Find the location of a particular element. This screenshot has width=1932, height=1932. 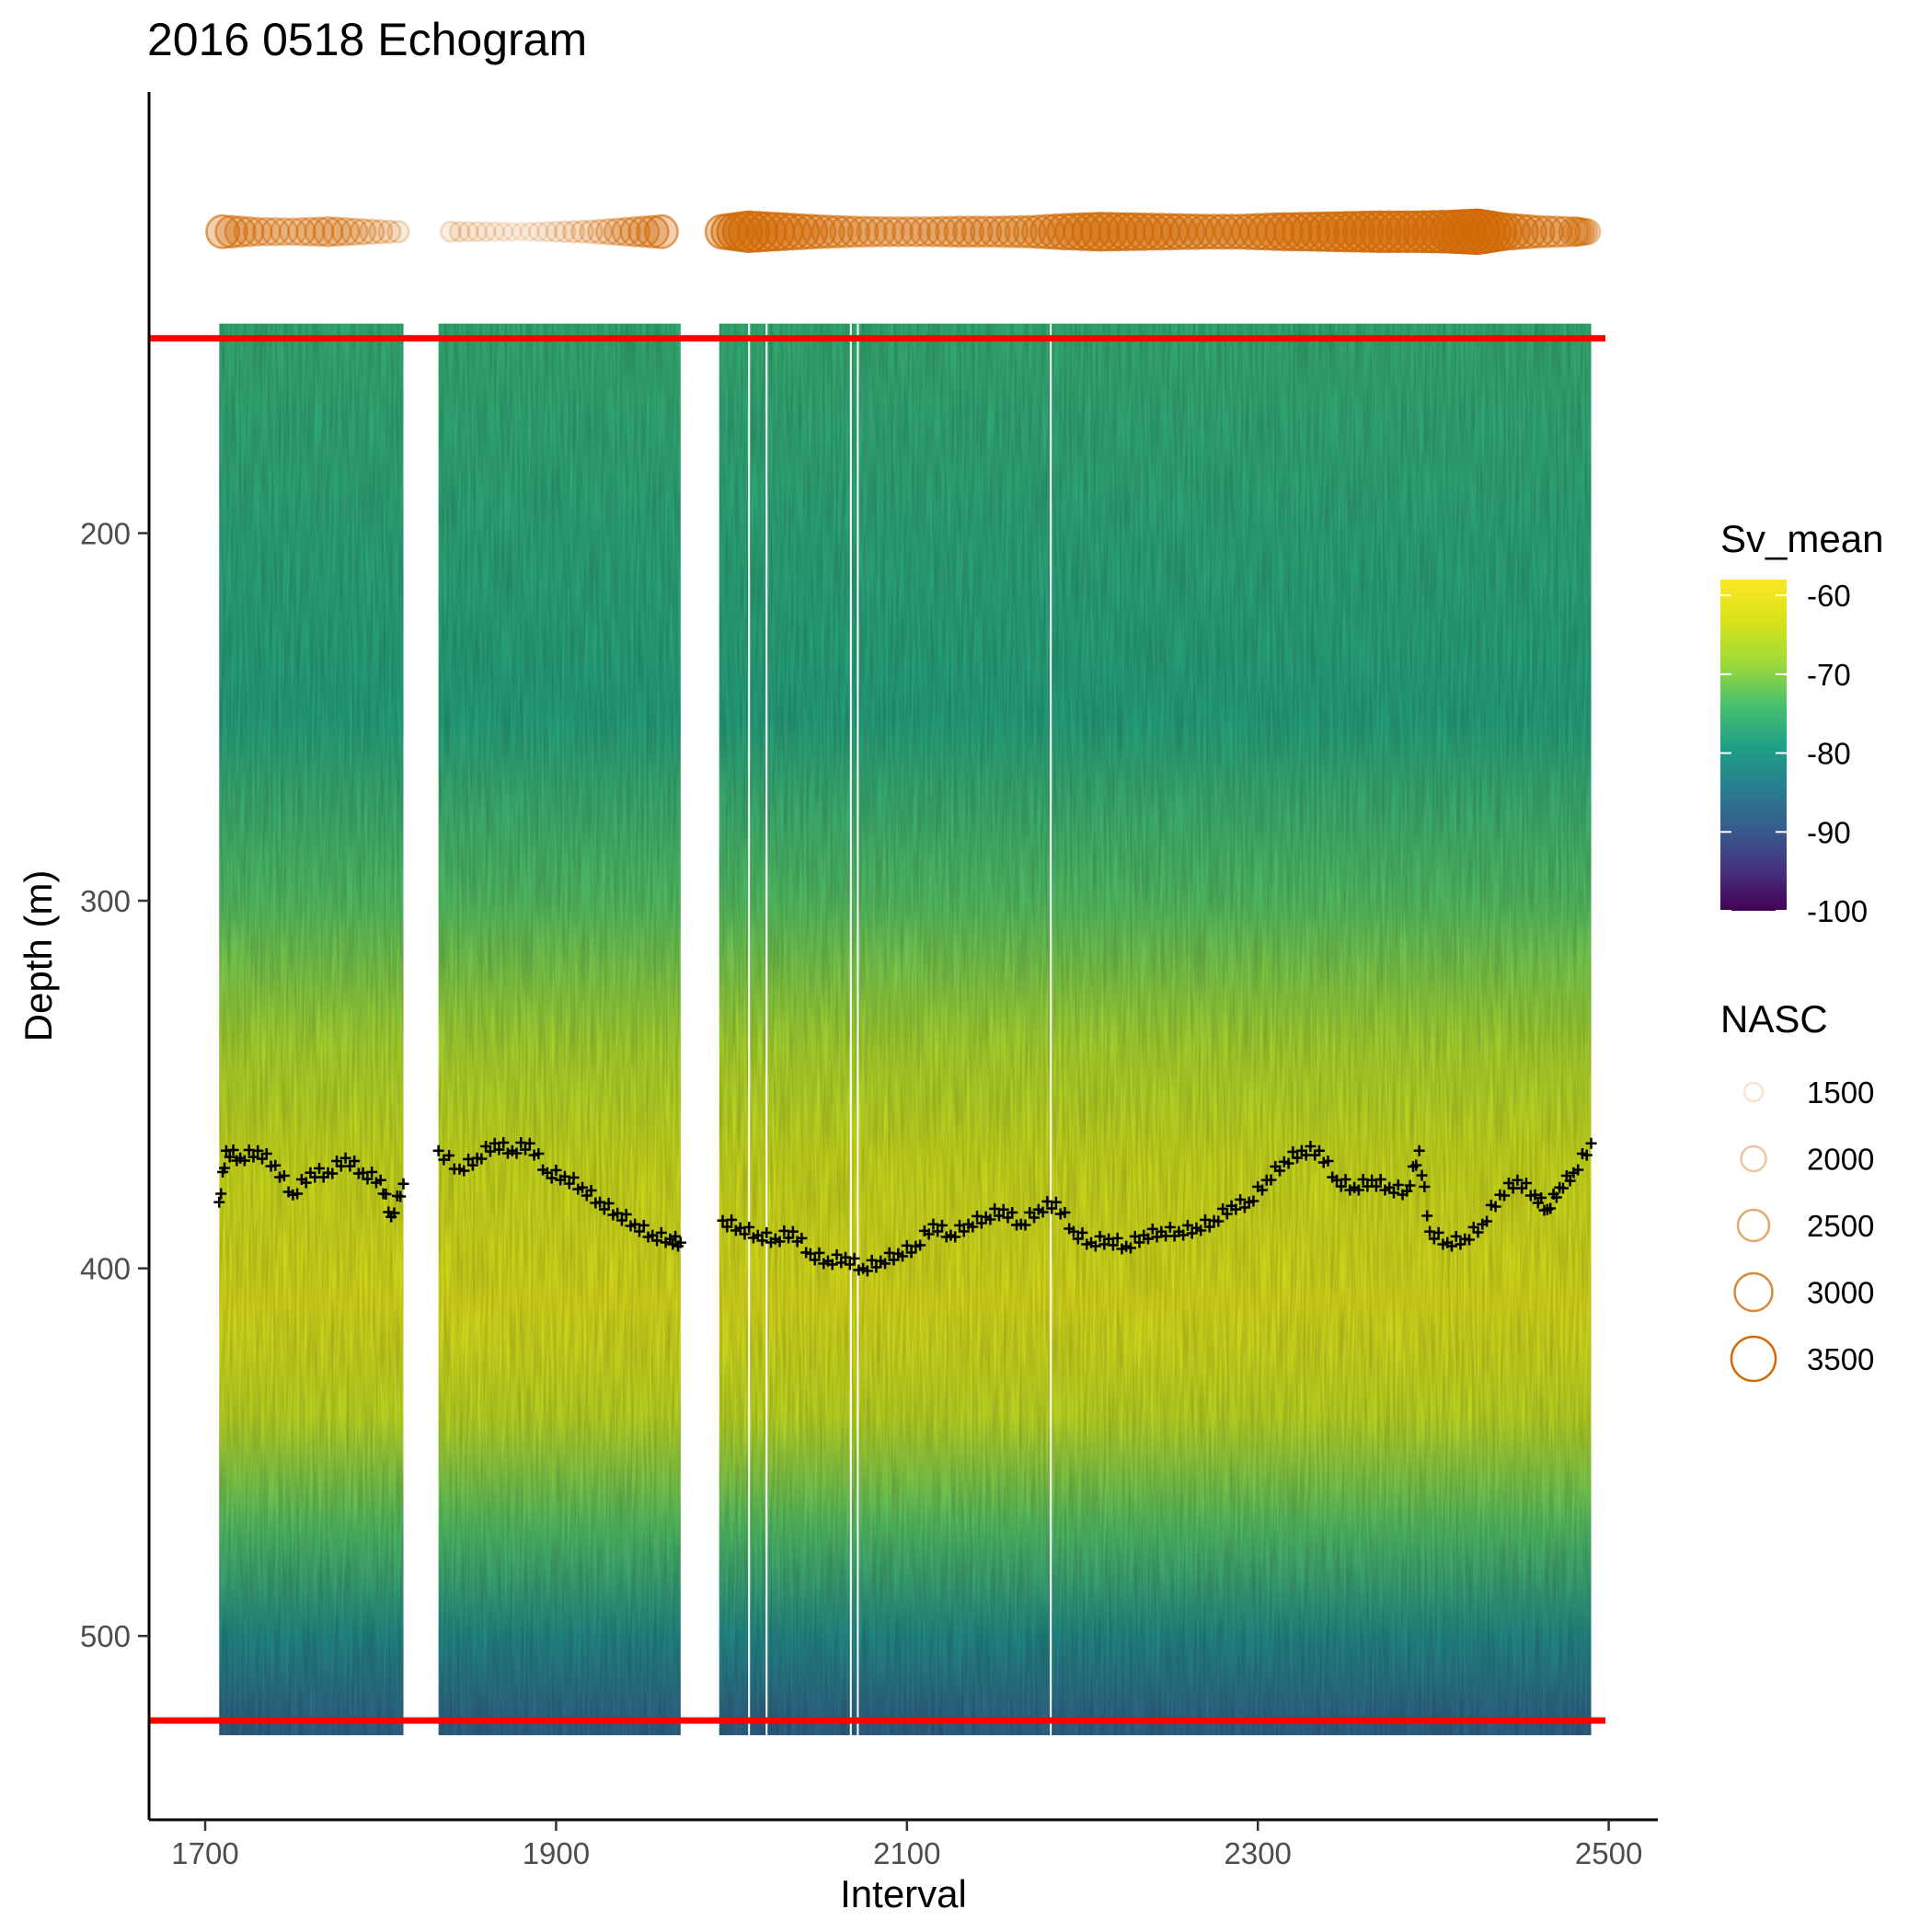

y-axis-title: Depth (m) is located at coordinates (38, 956).